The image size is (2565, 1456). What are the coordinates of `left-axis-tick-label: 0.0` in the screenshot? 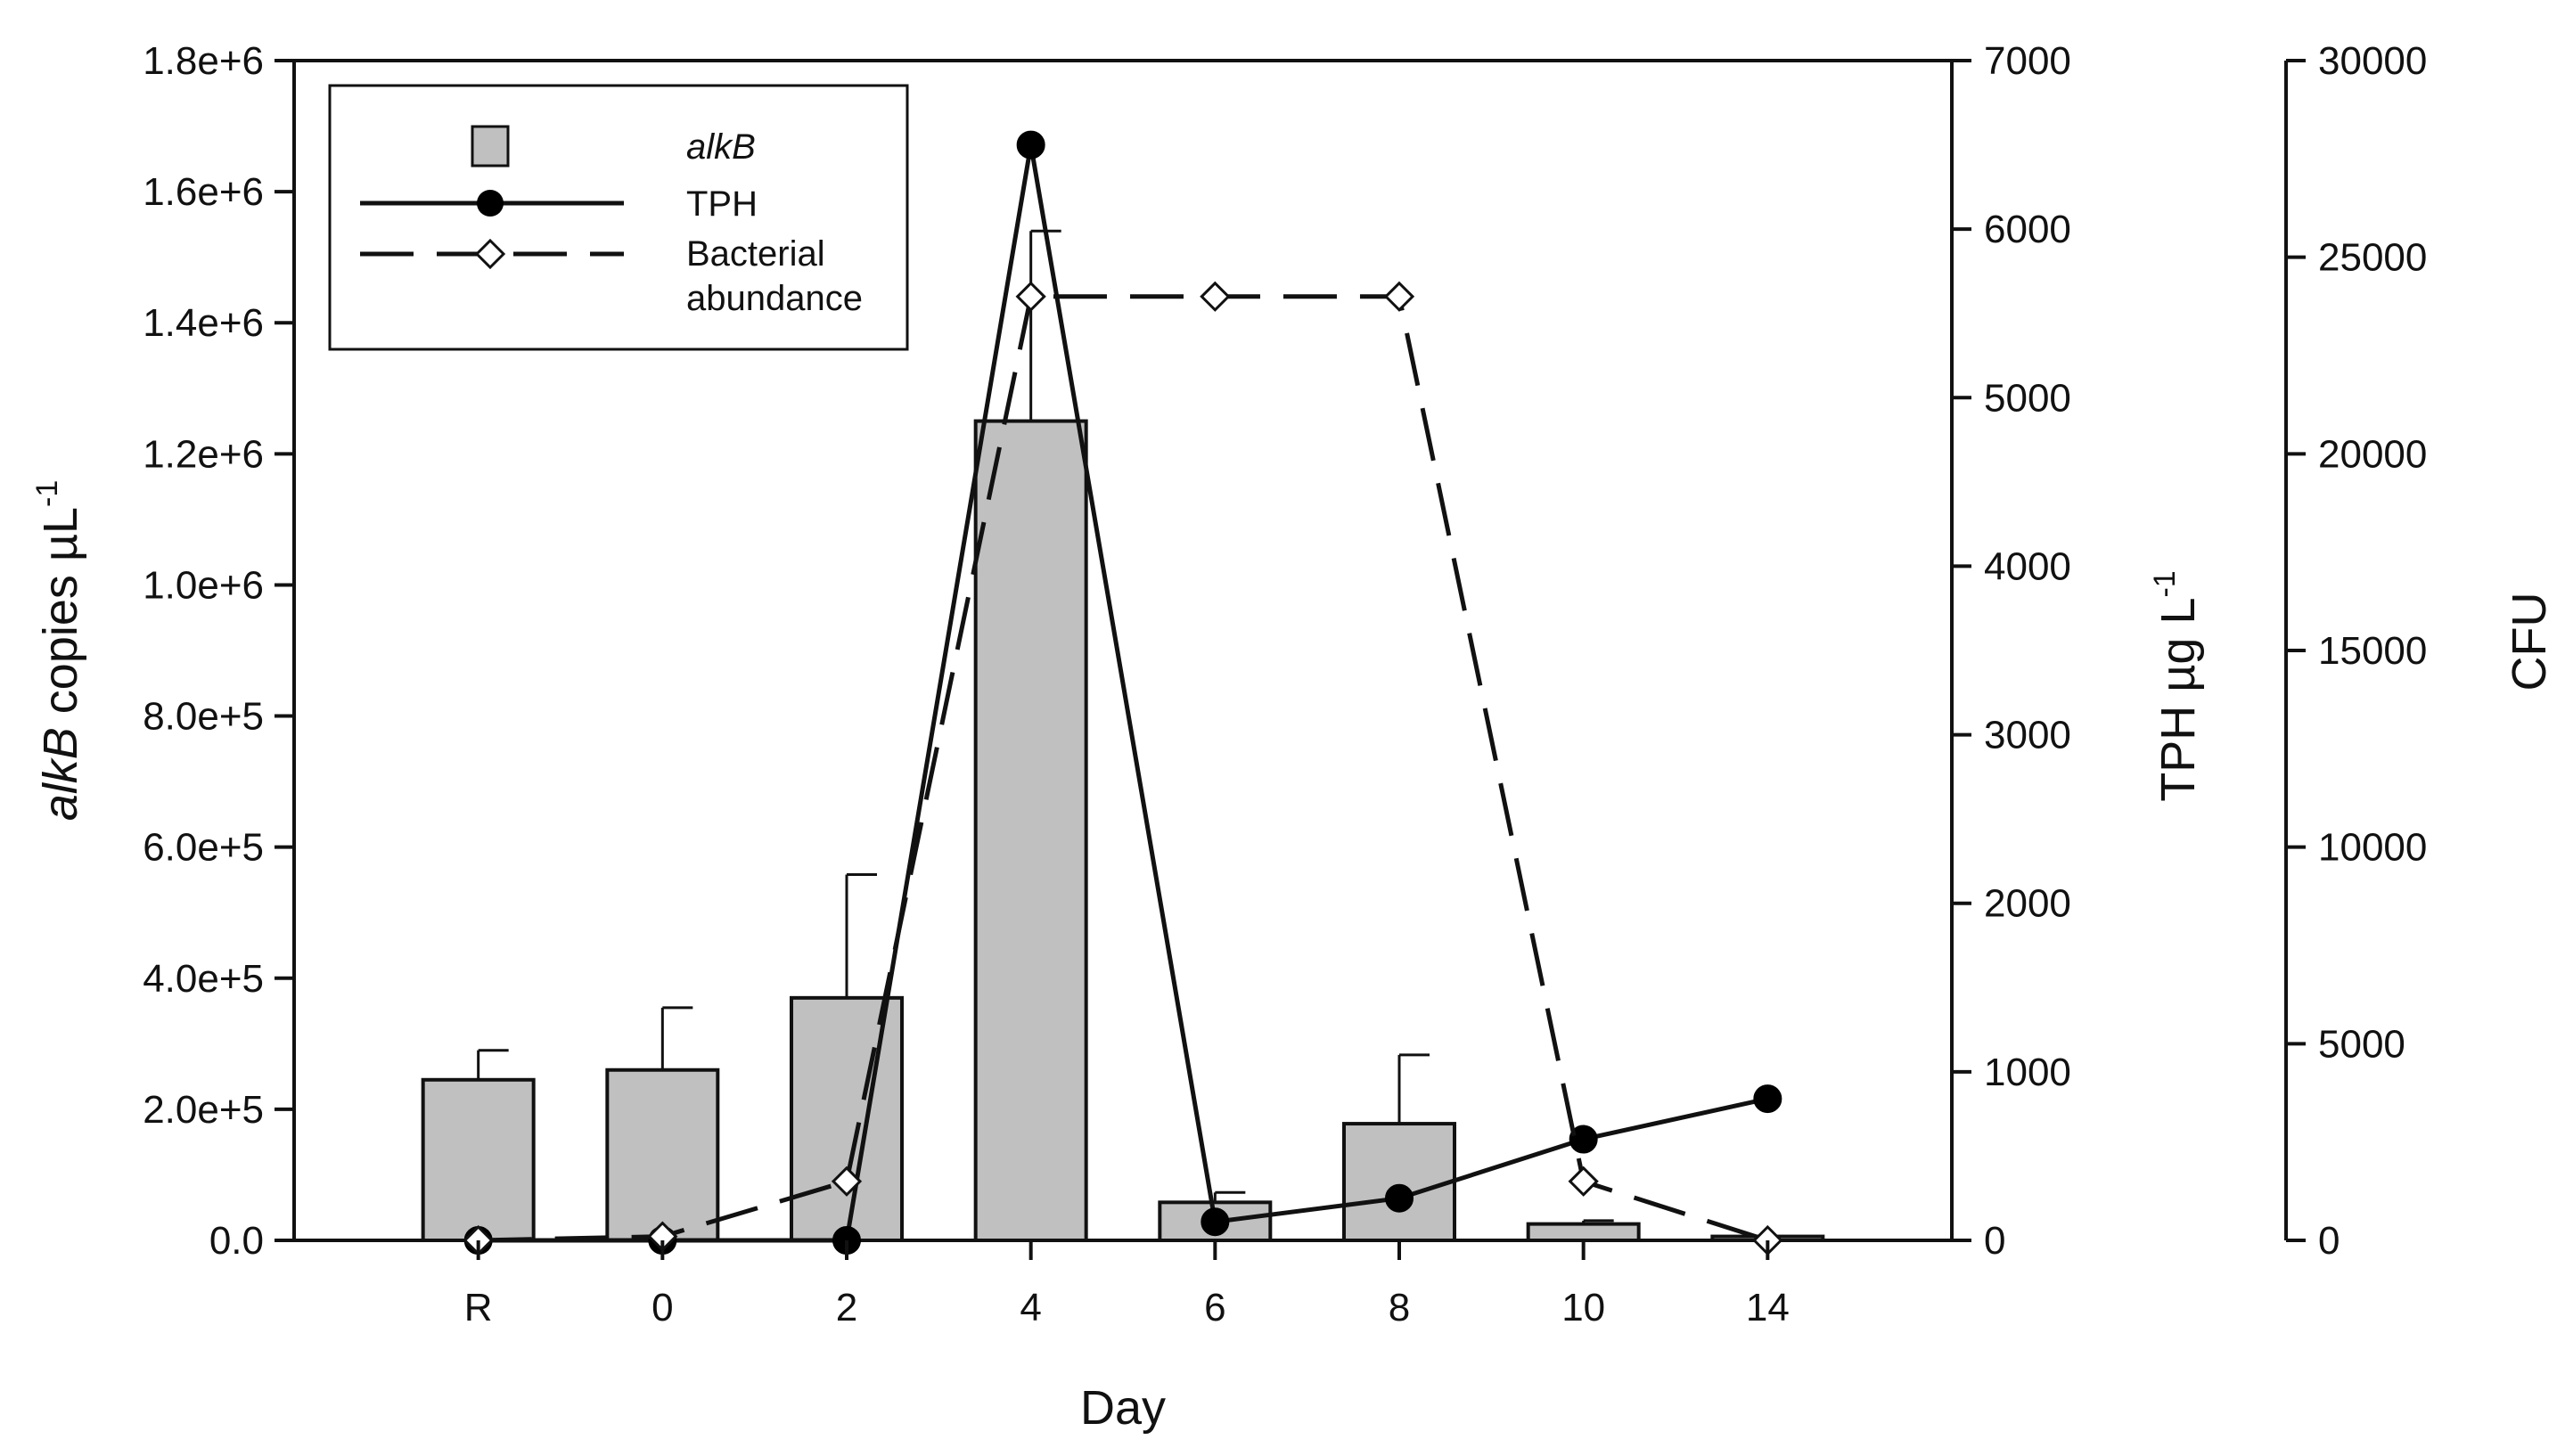 It's located at (236, 1241).